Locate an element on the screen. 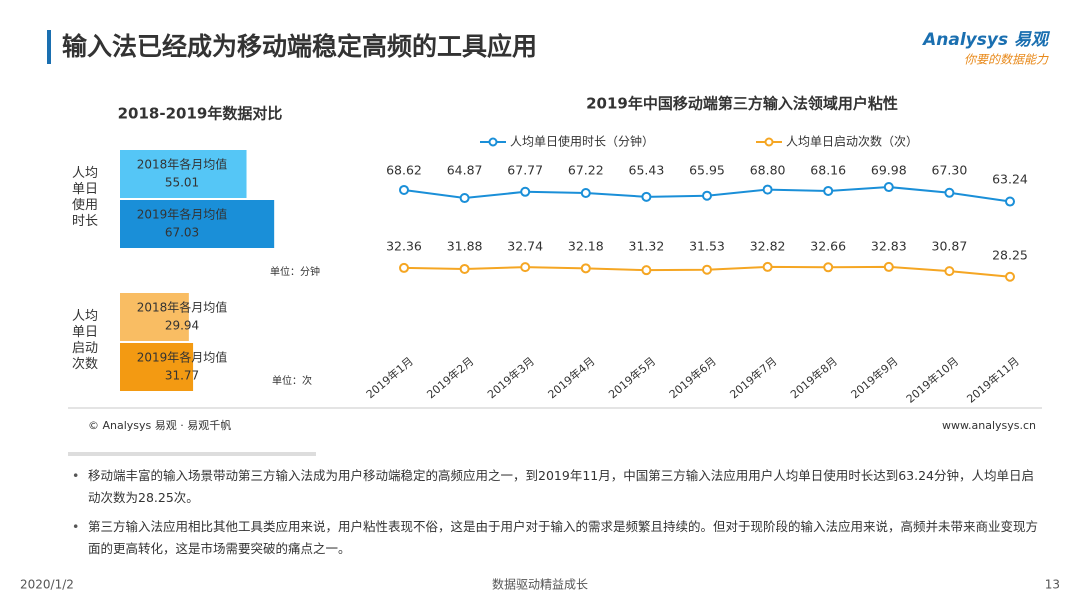  data-label: 65.43 is located at coordinates (647, 170).